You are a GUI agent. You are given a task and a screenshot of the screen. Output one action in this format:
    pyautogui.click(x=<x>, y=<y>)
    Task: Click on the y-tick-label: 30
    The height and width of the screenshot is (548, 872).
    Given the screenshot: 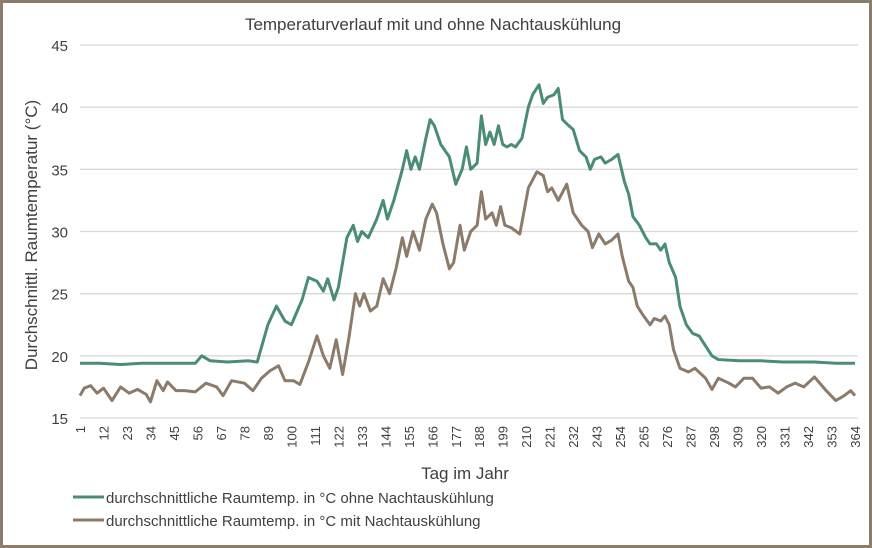 What is the action you would take?
    pyautogui.click(x=59, y=233)
    